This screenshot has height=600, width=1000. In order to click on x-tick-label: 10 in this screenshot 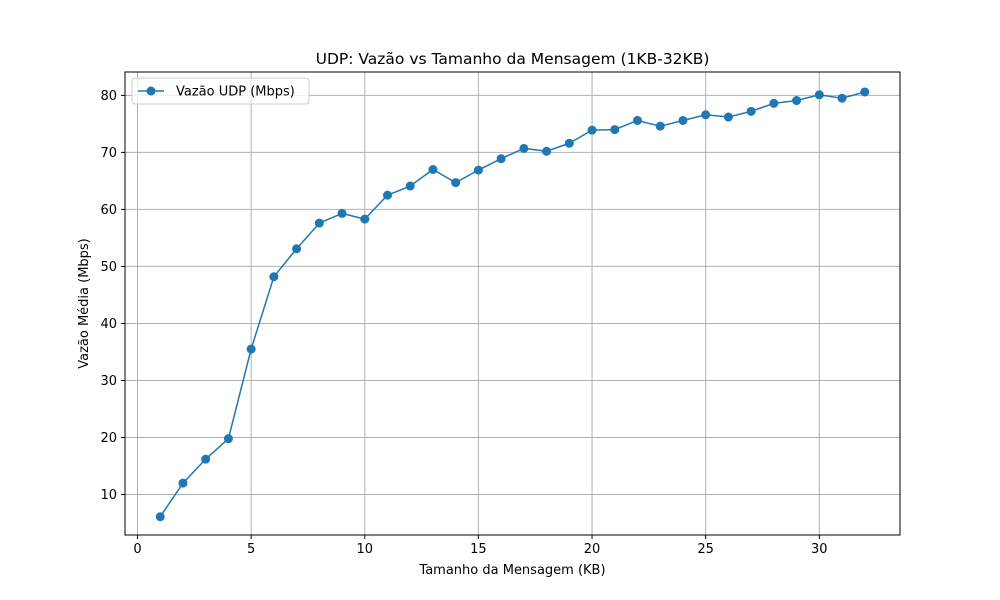, I will do `click(364, 549)`.